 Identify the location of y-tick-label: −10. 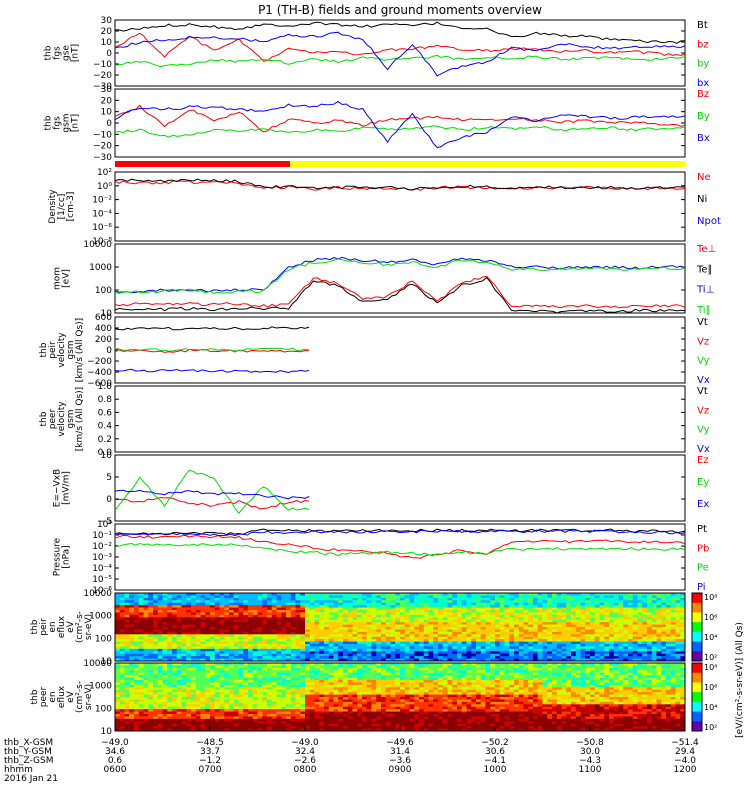
(102, 65).